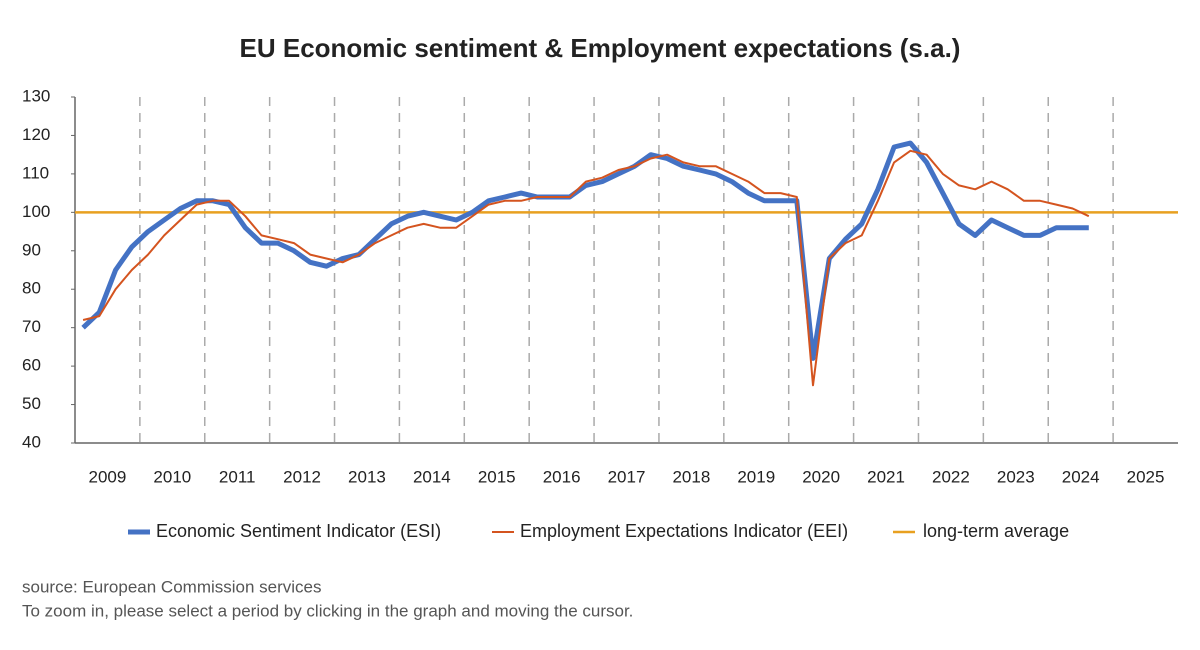  Describe the element at coordinates (298, 531) in the screenshot. I see `legend-label: Economic Sentiment Indicator (ESI)` at that location.